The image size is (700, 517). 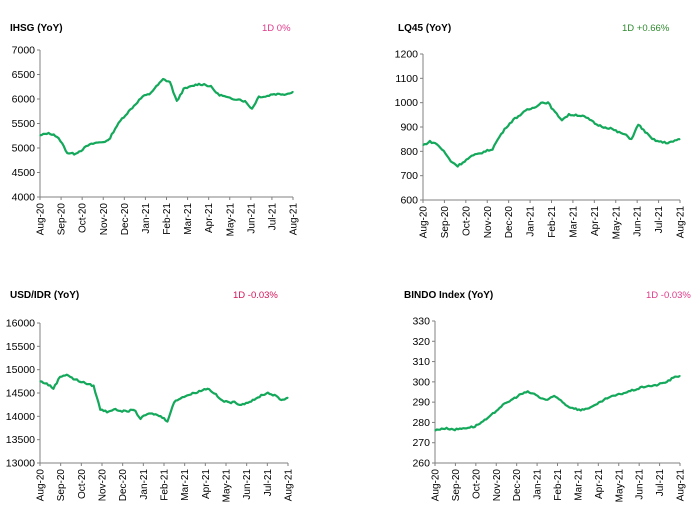 I want to click on y-tick-label: 16000, so click(x=20, y=324).